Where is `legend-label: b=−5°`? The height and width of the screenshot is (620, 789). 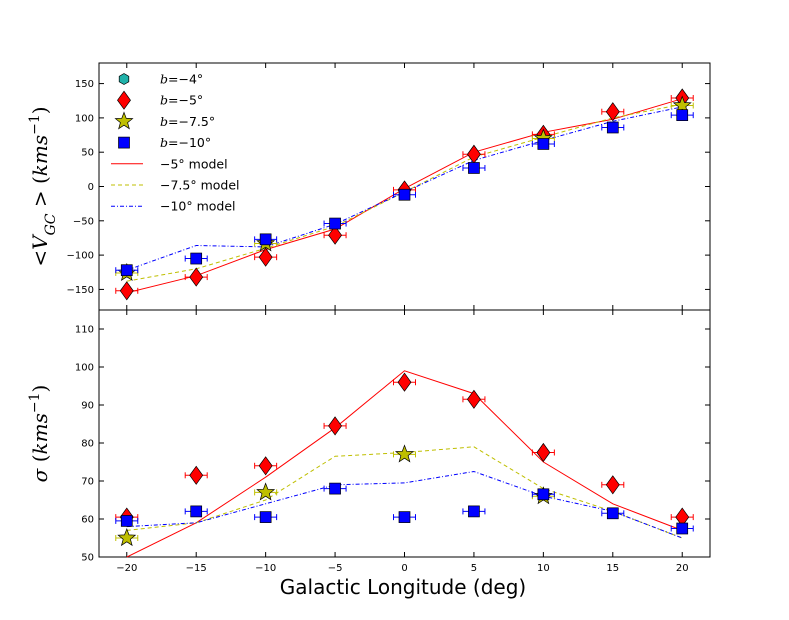 legend-label: b=−5° is located at coordinates (181, 100).